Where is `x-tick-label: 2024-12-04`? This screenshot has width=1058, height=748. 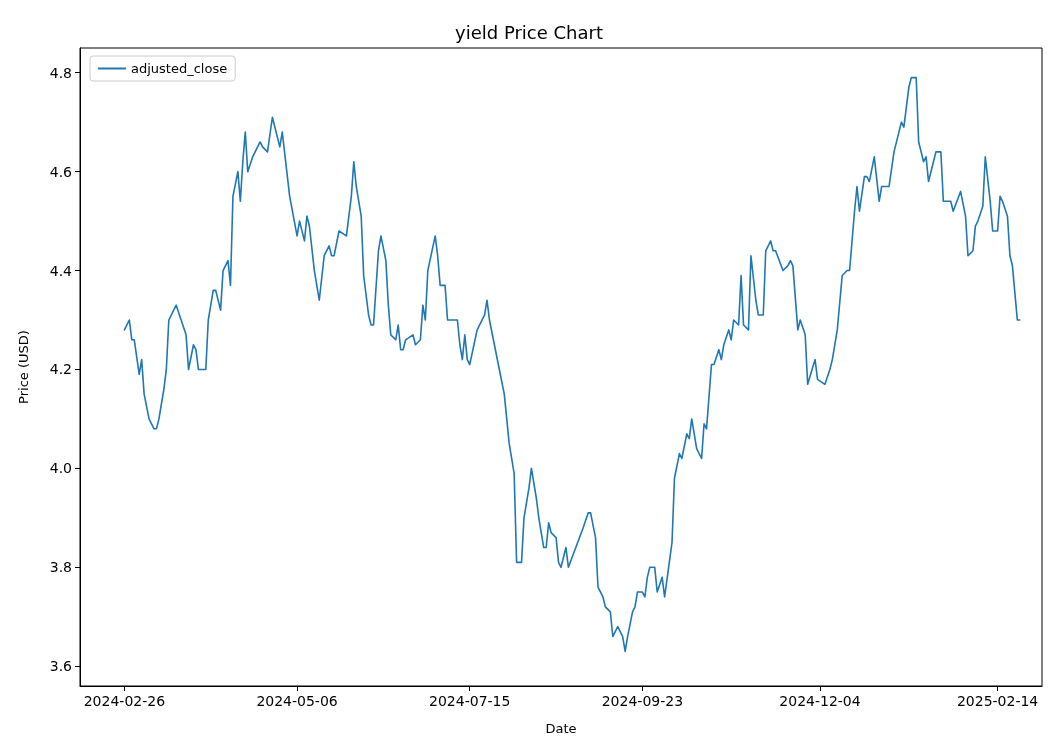
x-tick-label: 2024-12-04 is located at coordinates (820, 701).